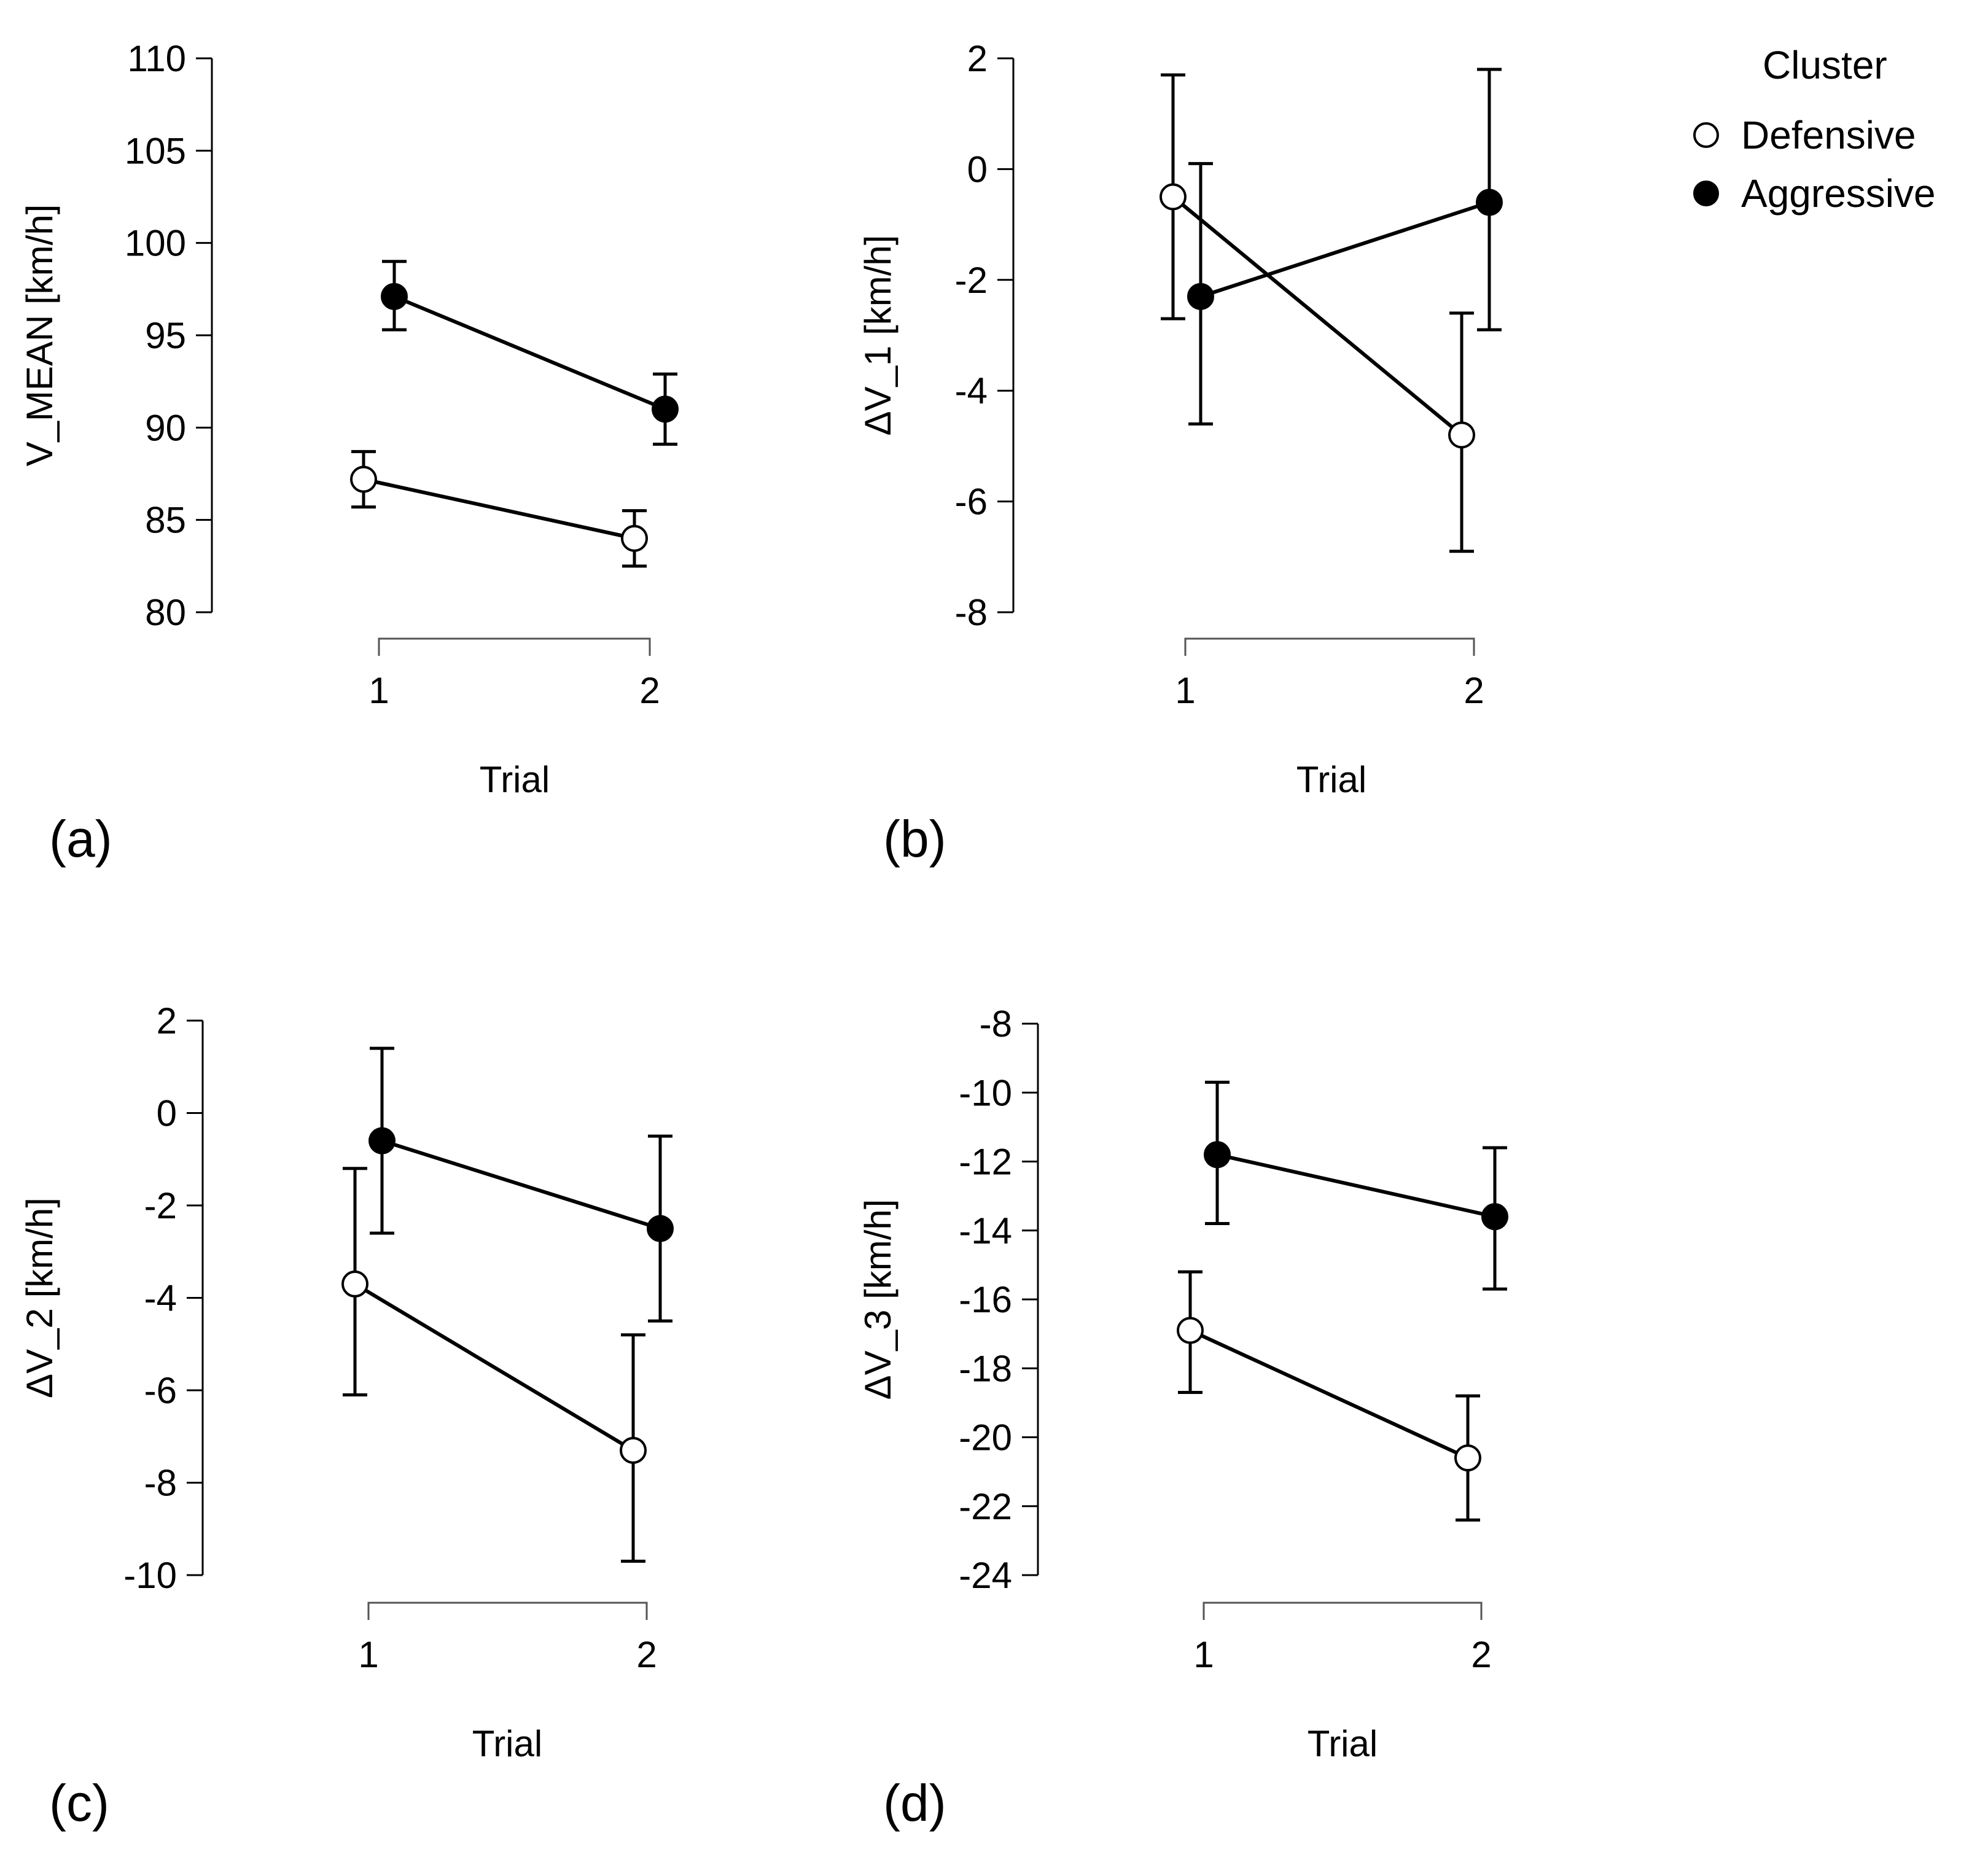 Image resolution: width=1988 pixels, height=1849 pixels. I want to click on legend-item-aggressive: Aggressive, so click(1815, 194).